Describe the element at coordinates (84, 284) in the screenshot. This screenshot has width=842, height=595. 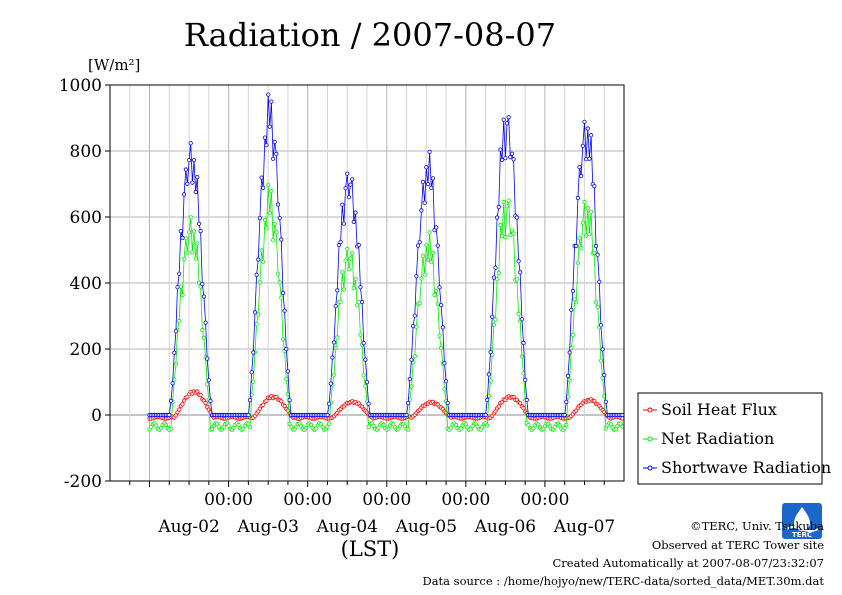
I see `y-axis: -200 0 200 400 600 800 1000` at that location.